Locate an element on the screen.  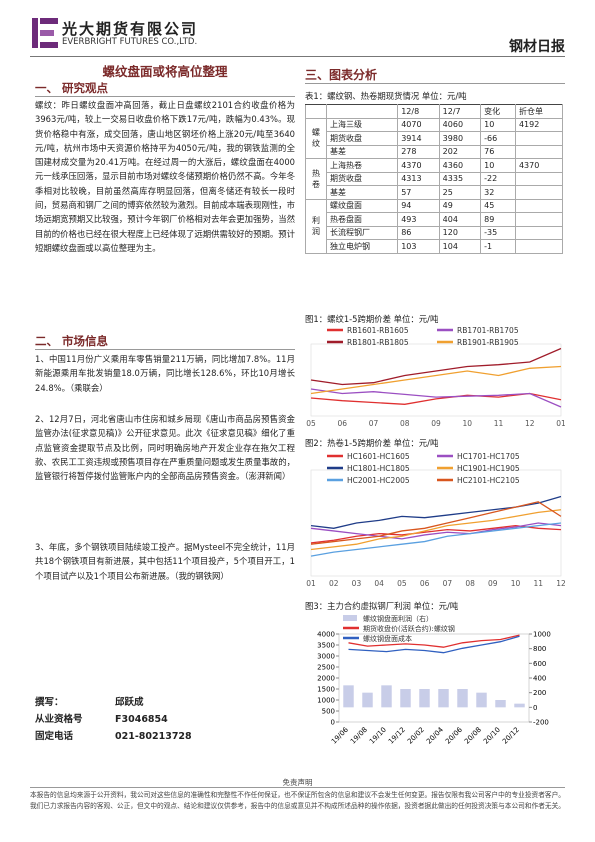
cell: 期货收盘 is located at coordinates (362, 178).